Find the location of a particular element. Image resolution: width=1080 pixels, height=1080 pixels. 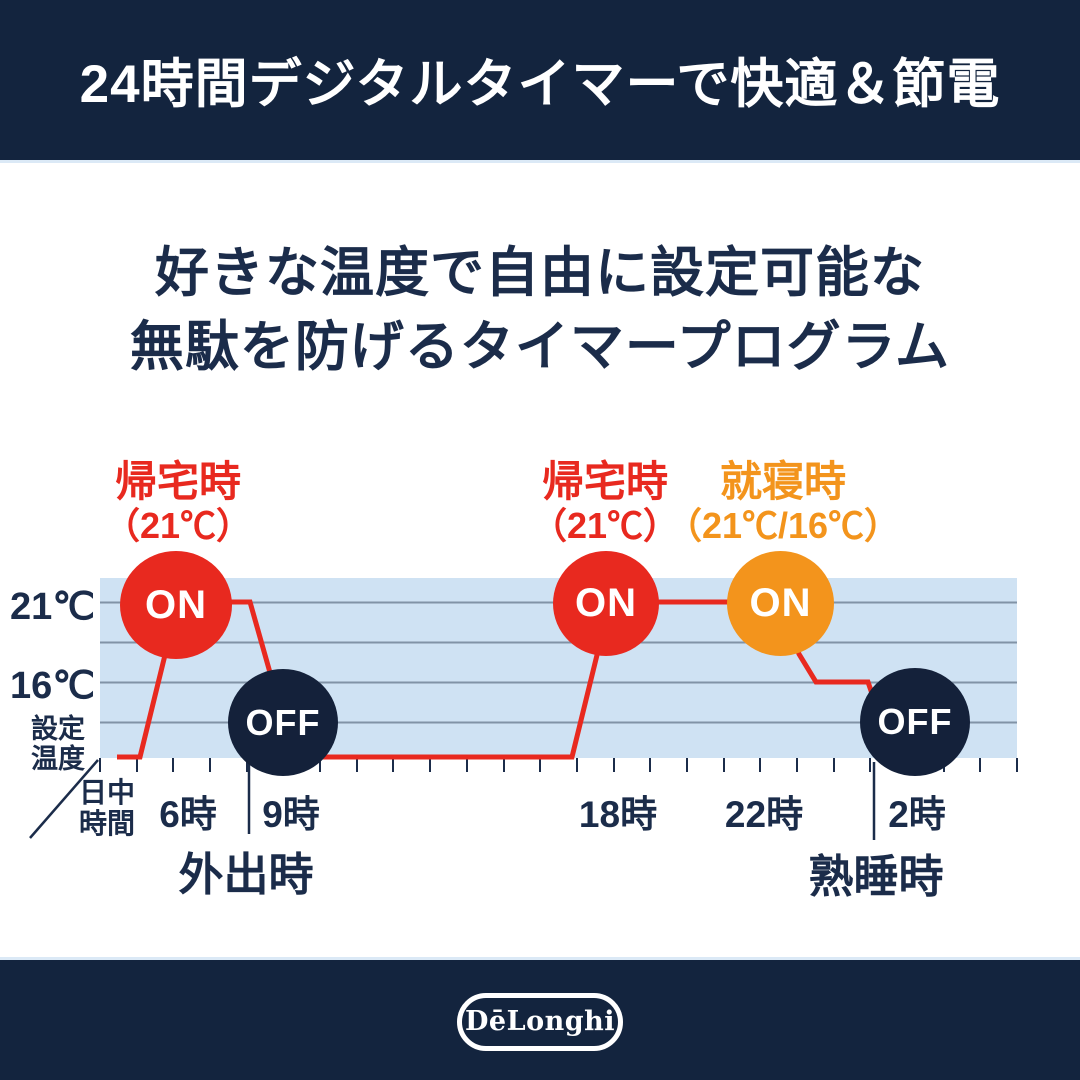

sub-heading: 好きな温度で自由に設定可能な 無駄を防げるタイマープログラム is located at coordinates (540, 310).